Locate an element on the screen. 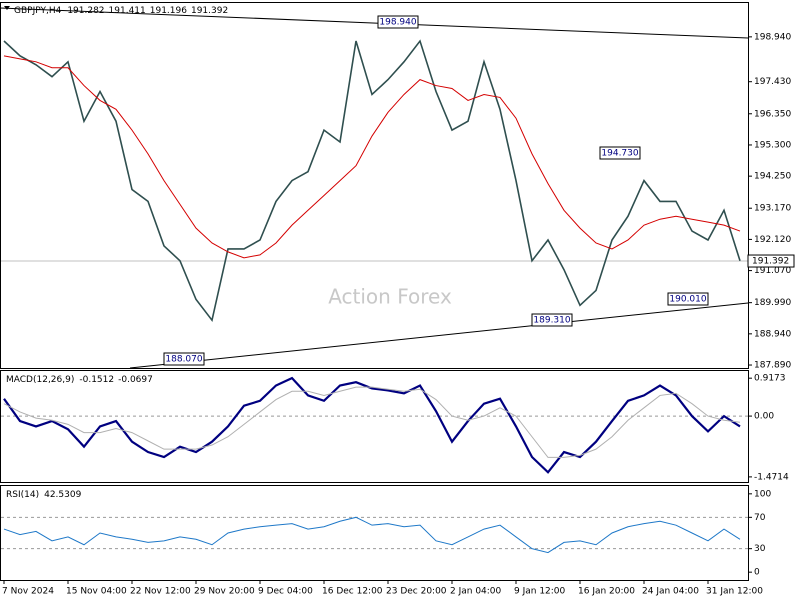  y-tick-label: 192.120 is located at coordinates (772, 240).